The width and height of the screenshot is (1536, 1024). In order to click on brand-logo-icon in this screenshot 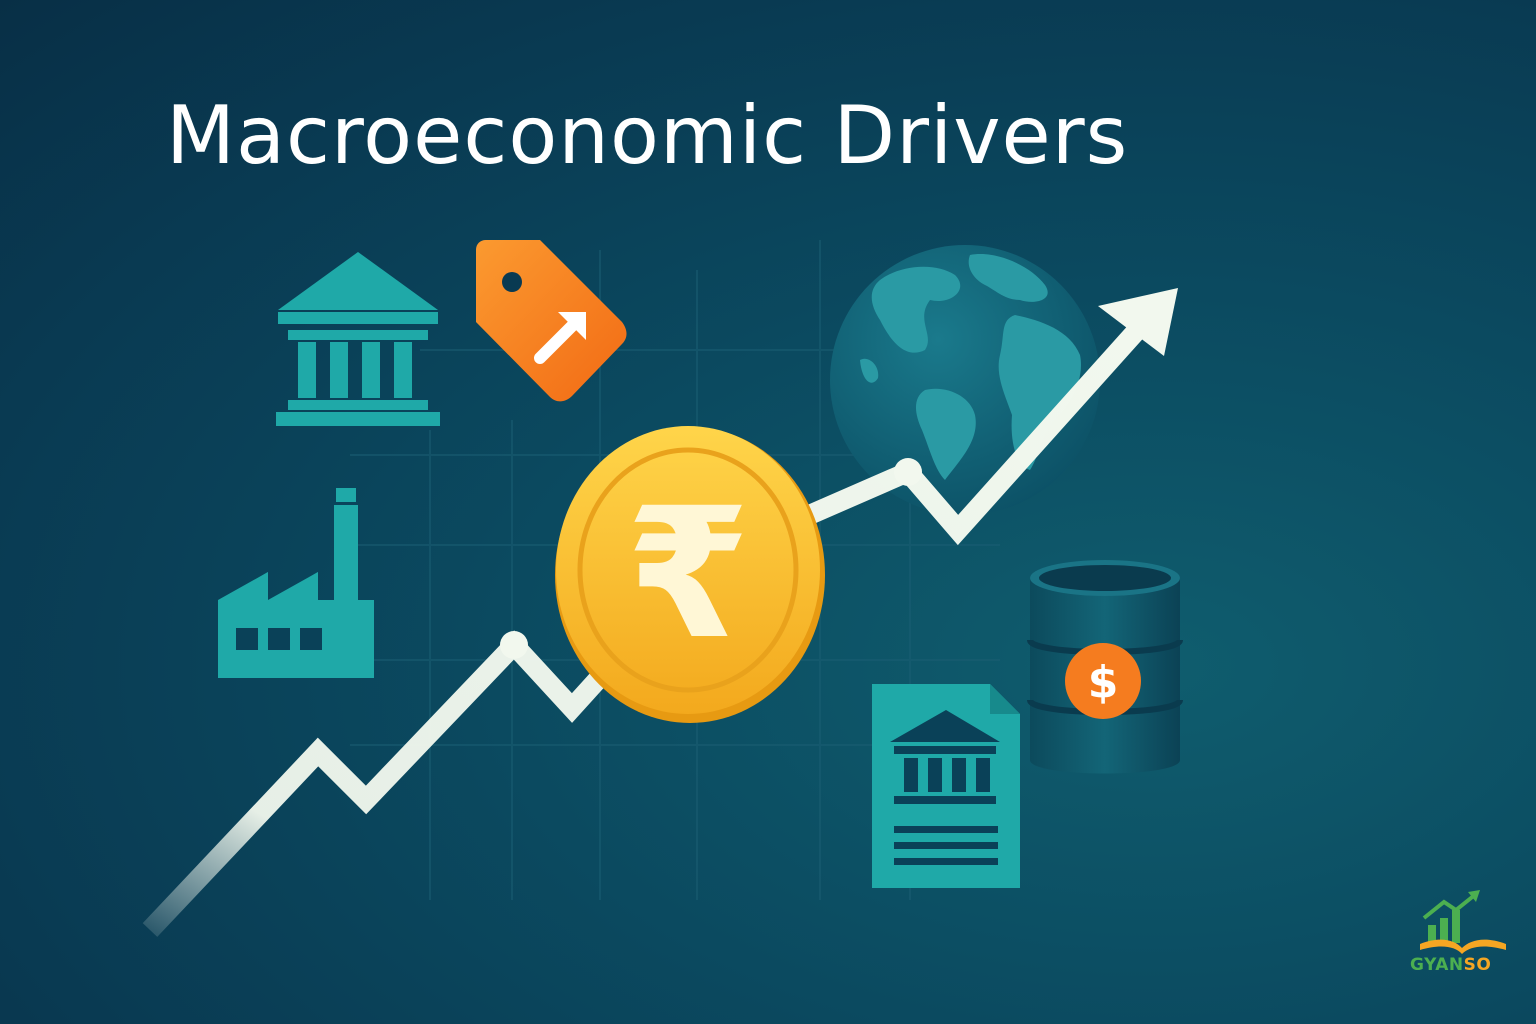, I will do `click(1463, 922)`.